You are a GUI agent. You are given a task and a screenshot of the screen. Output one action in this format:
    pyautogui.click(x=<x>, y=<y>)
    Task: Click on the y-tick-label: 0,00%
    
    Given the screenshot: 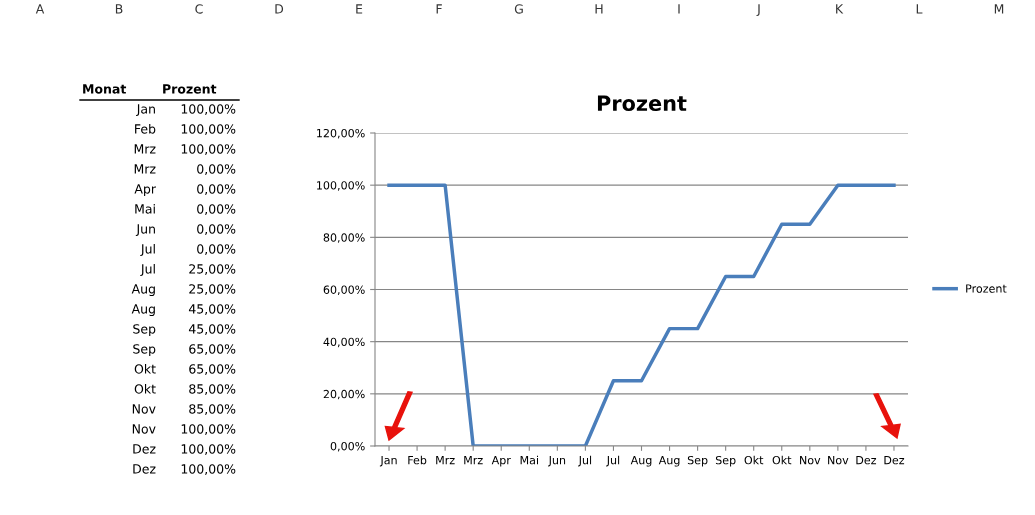 What is the action you would take?
    pyautogui.click(x=347, y=446)
    